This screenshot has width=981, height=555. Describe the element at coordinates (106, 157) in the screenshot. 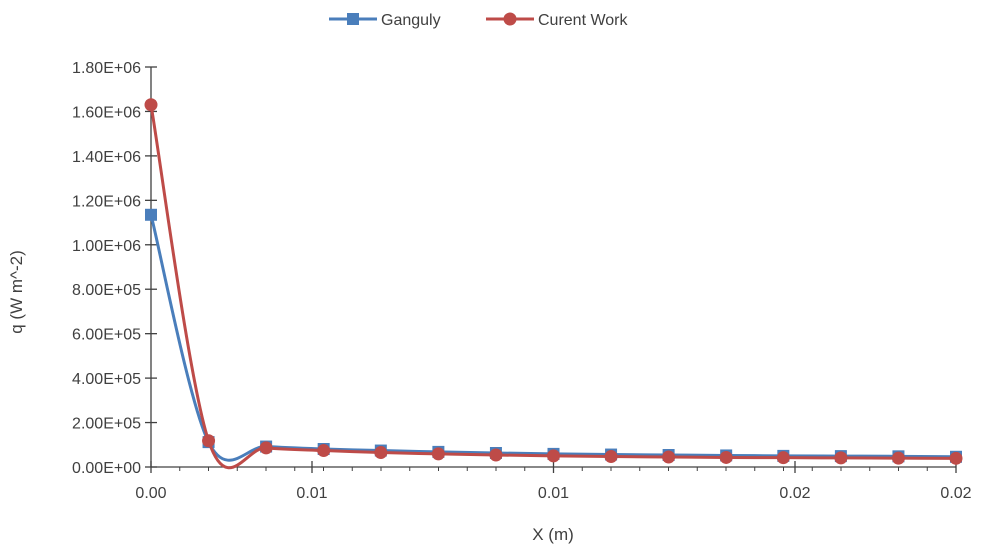

I see `y-tick-label: 1.40E+06` at that location.